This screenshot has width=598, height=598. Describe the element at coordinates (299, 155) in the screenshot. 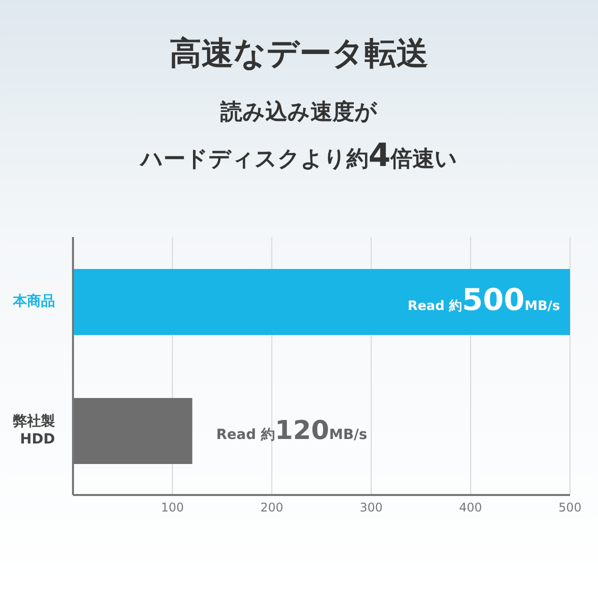

I see `text: ハードディスクより約4倍速い` at that location.